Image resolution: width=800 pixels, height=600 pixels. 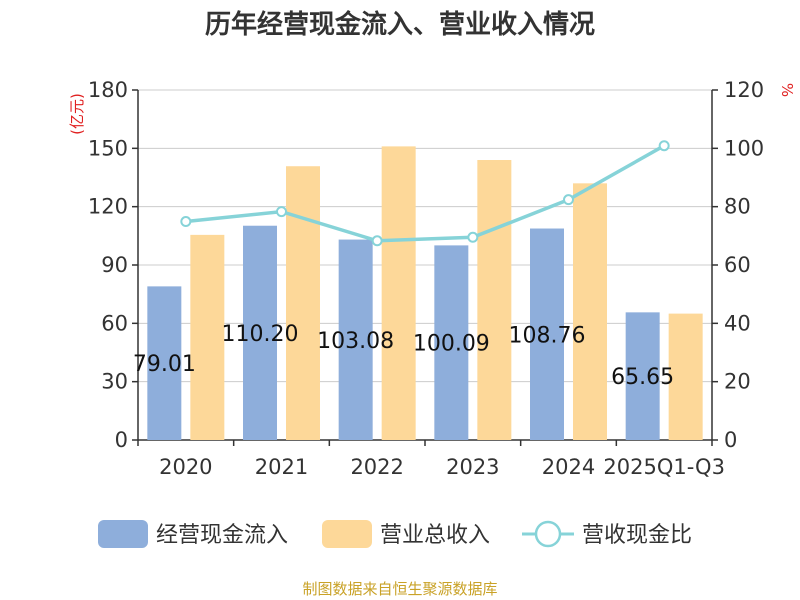 I want to click on x-tick-label: 2021, so click(x=281, y=467).